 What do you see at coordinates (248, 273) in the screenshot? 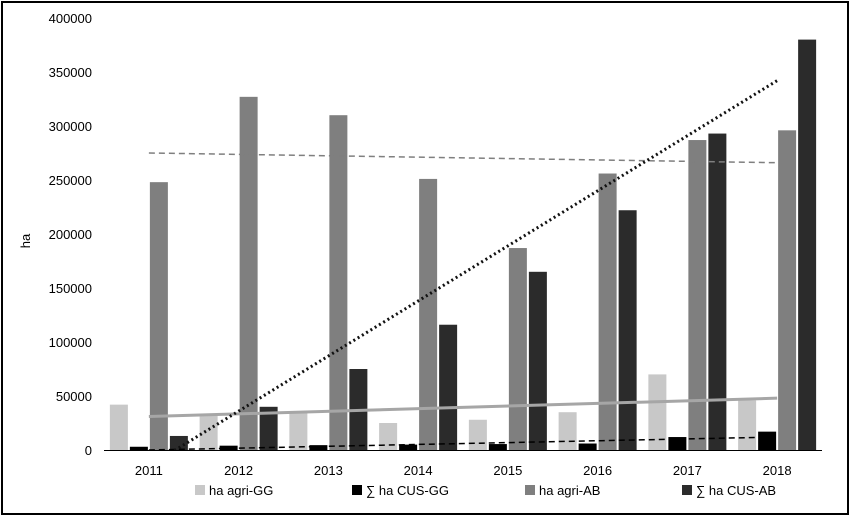
I see `bar-ha-agri-ab-2012` at bounding box center [248, 273].